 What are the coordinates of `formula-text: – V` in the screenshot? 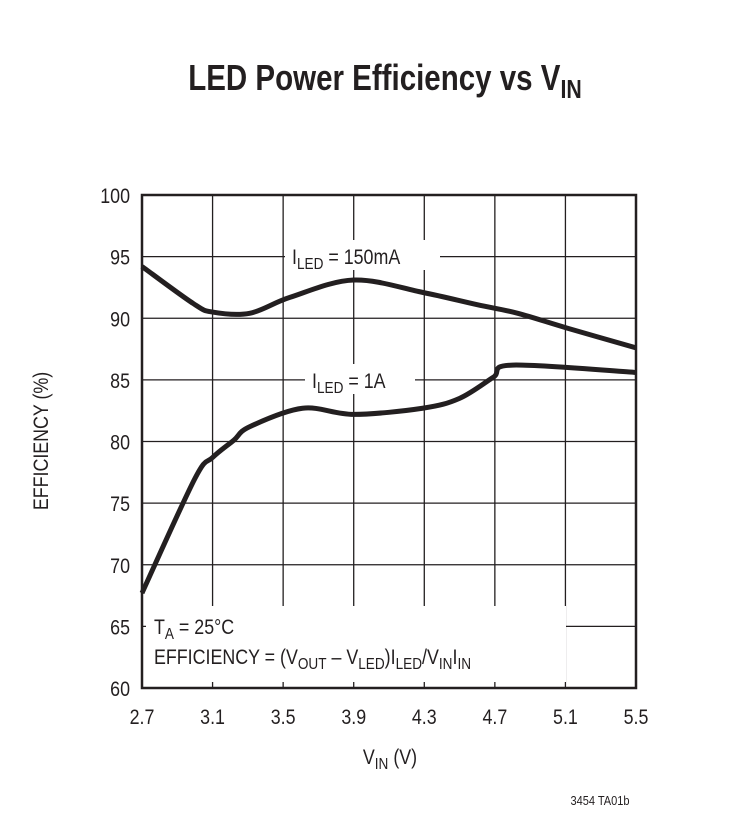 It's located at (343, 658).